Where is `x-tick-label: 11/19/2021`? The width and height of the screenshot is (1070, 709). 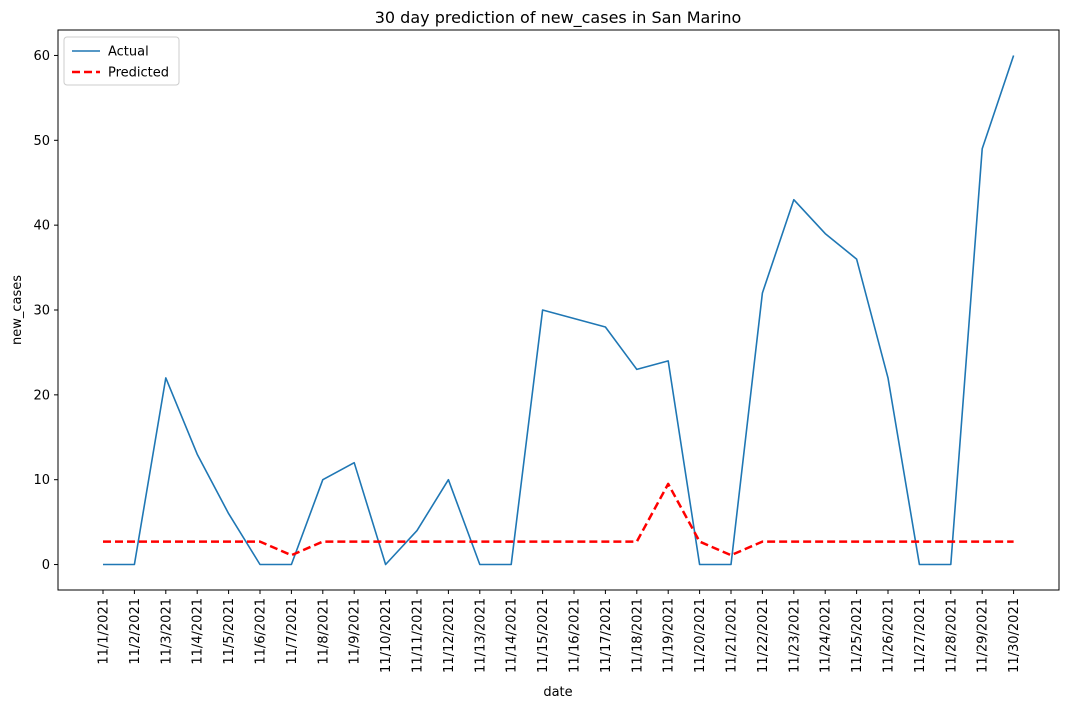 x-tick-label: 11/19/2021 is located at coordinates (669, 635).